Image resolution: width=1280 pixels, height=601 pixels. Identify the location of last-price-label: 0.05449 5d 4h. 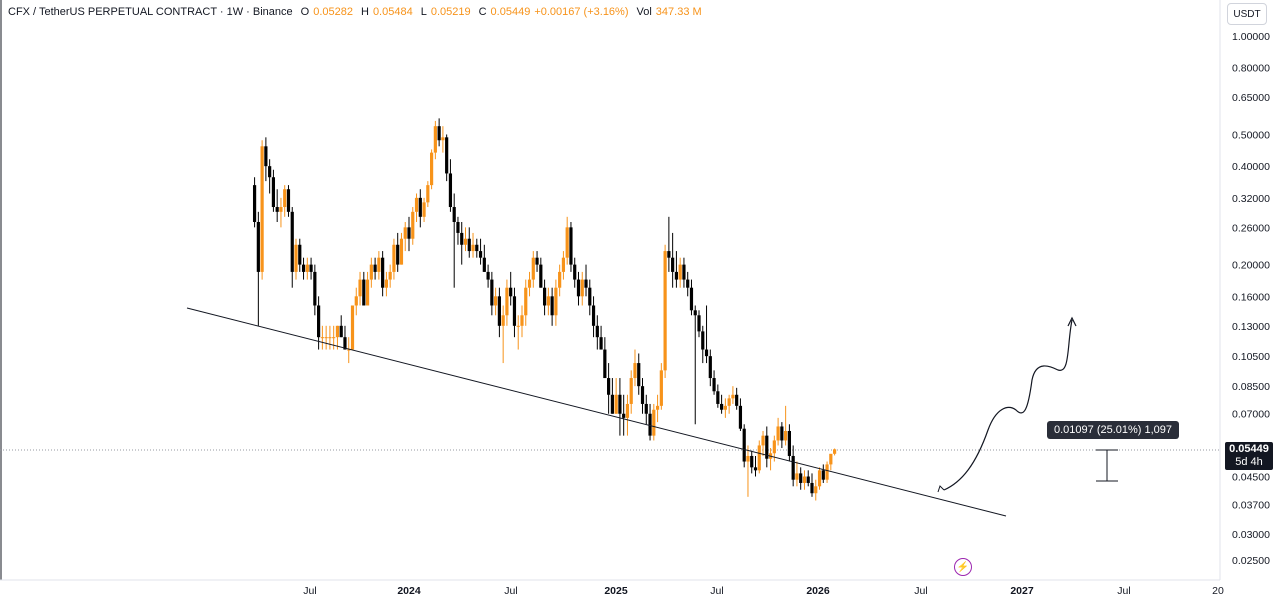
(1249, 456).